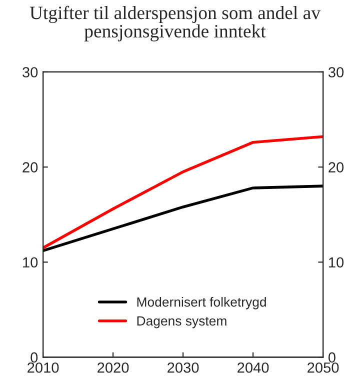  Describe the element at coordinates (336, 72) in the screenshot. I see `y2-tick-label: 30` at that location.